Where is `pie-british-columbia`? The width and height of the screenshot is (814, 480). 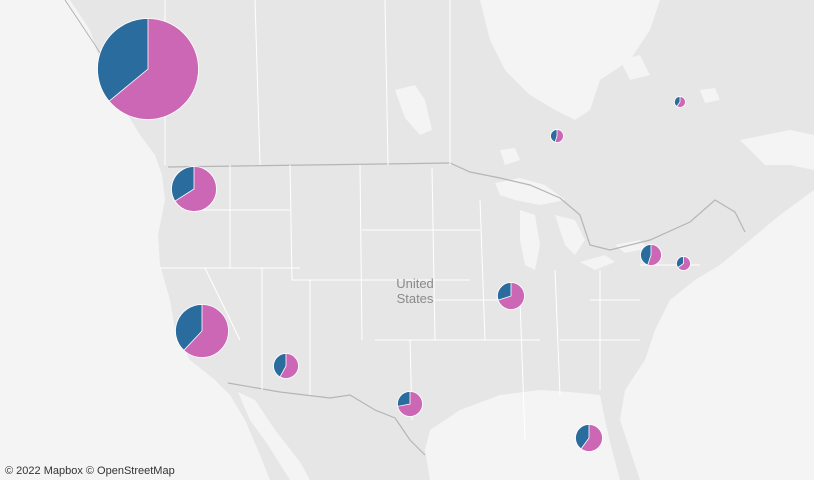 pie-british-columbia is located at coordinates (148, 69).